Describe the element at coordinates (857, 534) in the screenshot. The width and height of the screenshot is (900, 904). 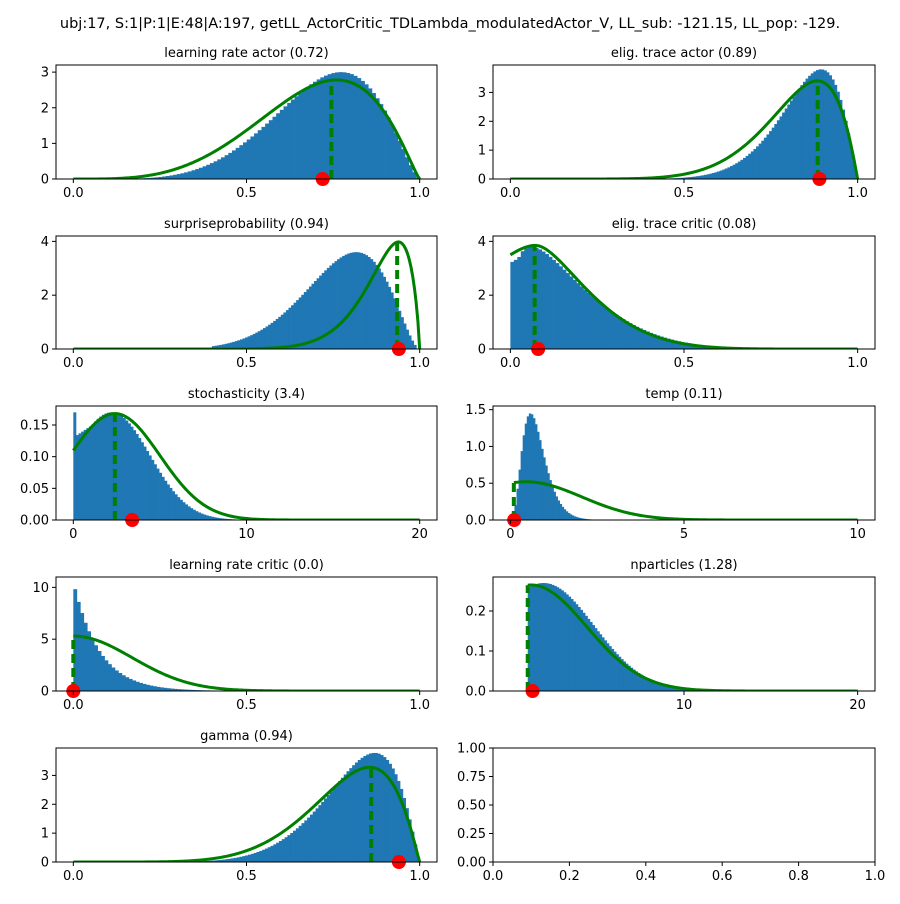
I see `x-tick-label: 10` at that location.